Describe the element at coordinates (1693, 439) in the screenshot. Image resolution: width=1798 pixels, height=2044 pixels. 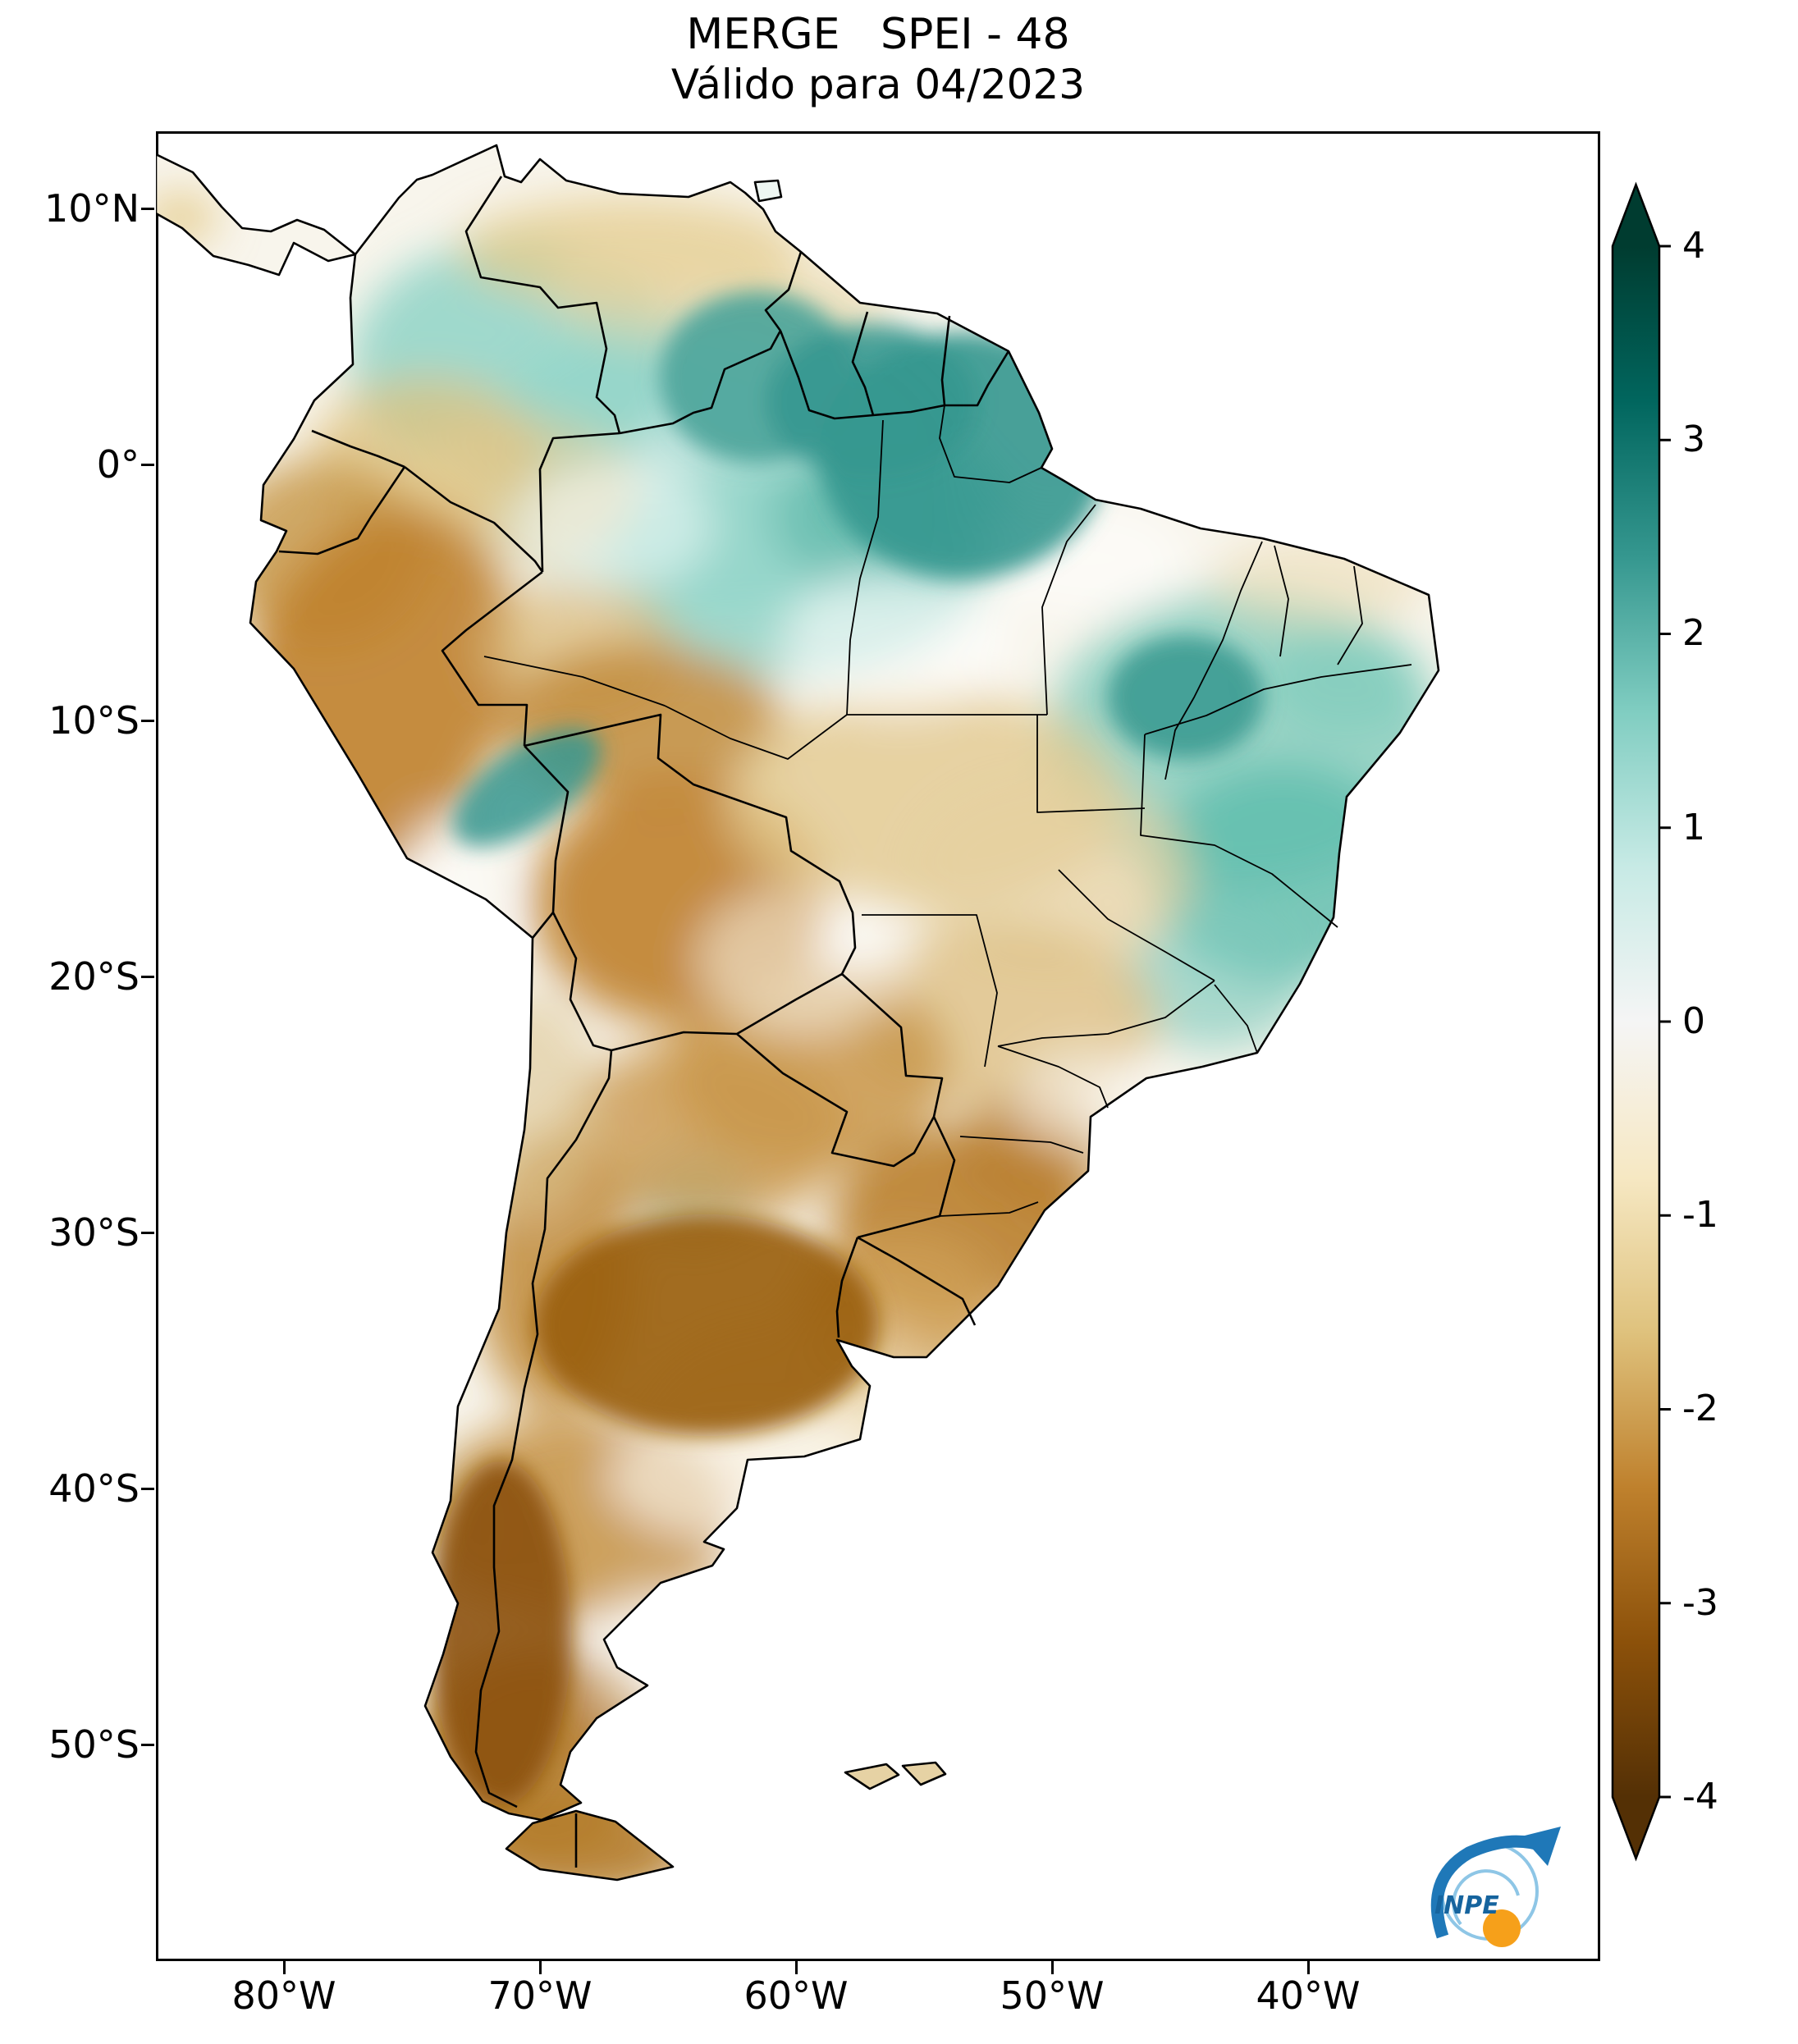
I see `colorbar-tick-label: 3` at that location.